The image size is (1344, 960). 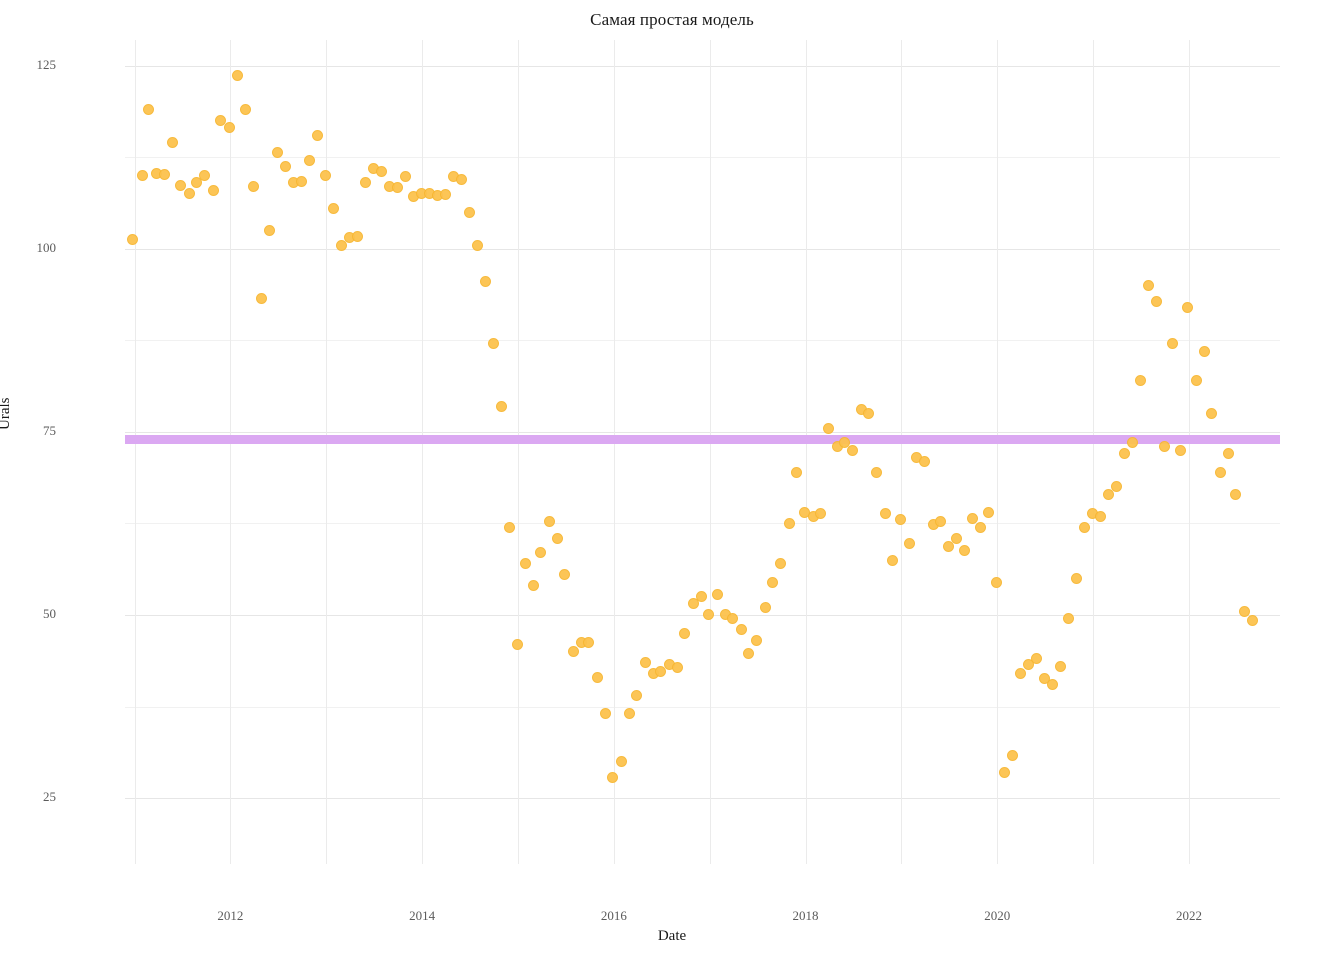 What do you see at coordinates (46, 247) in the screenshot?
I see `y-tick-label: 100` at bounding box center [46, 247].